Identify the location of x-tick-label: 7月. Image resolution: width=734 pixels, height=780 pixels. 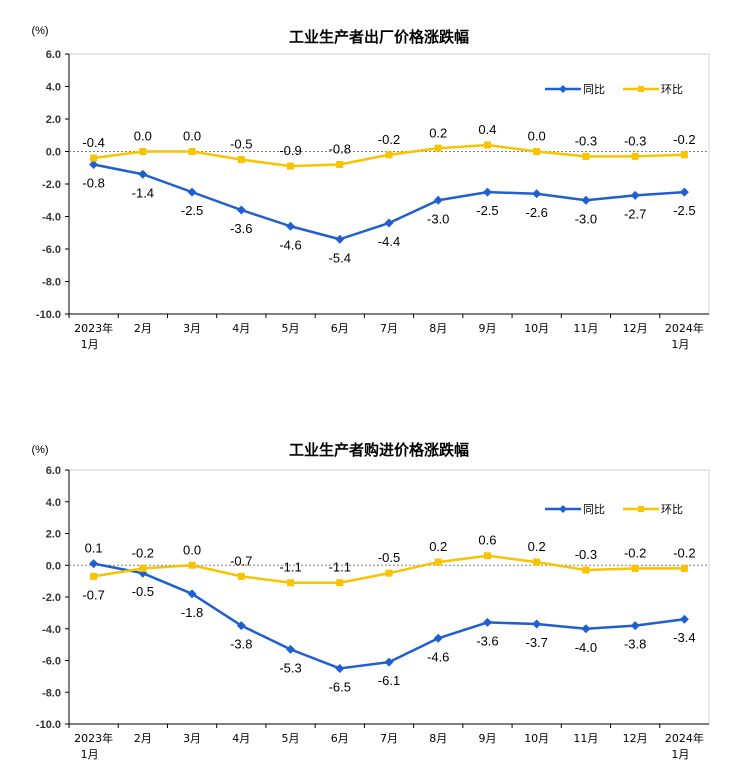
(389, 328).